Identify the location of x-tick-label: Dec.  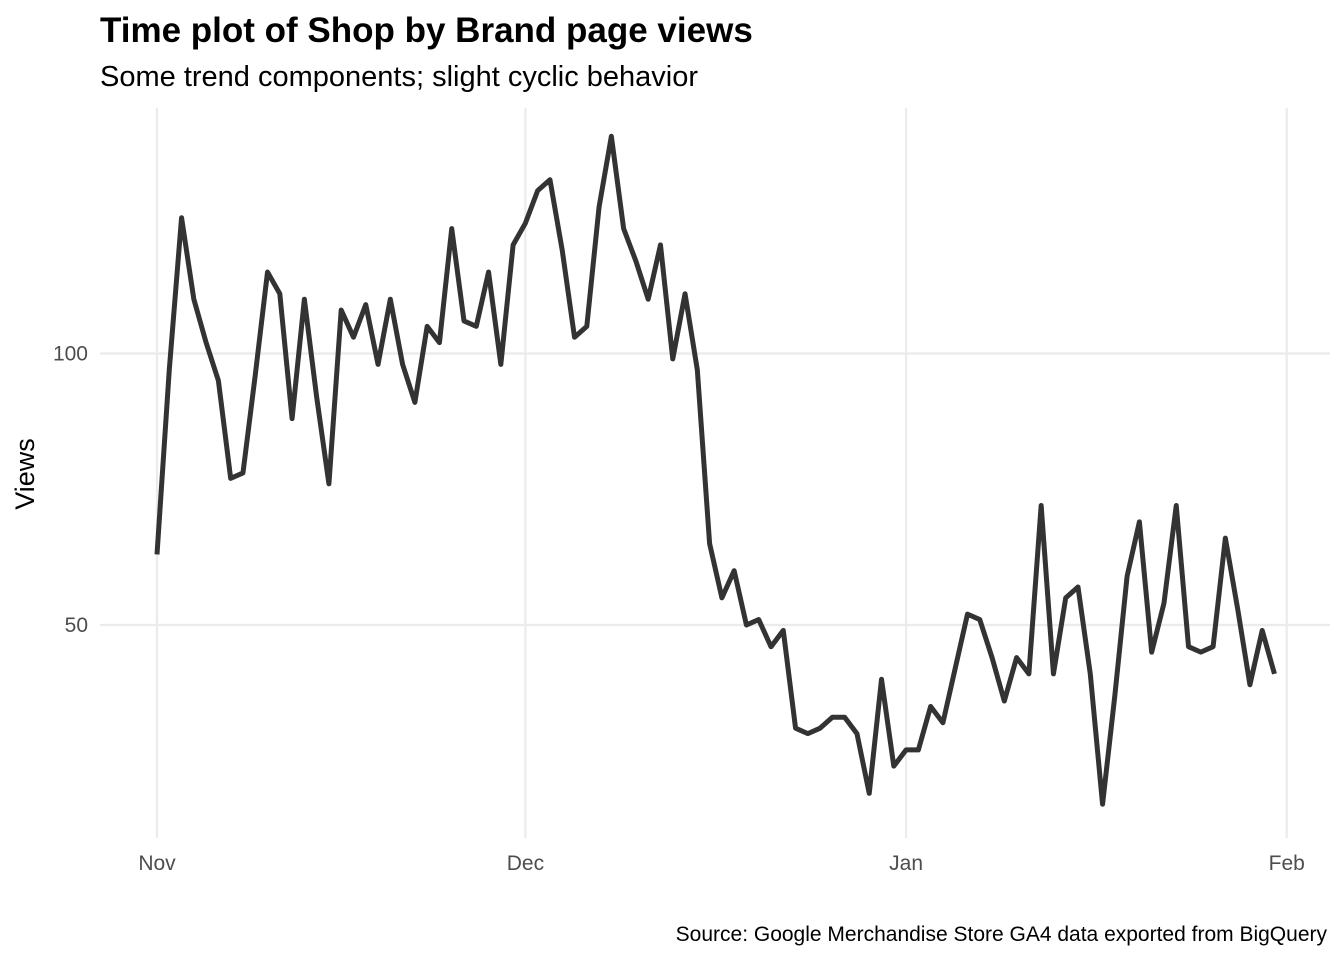
(525, 863).